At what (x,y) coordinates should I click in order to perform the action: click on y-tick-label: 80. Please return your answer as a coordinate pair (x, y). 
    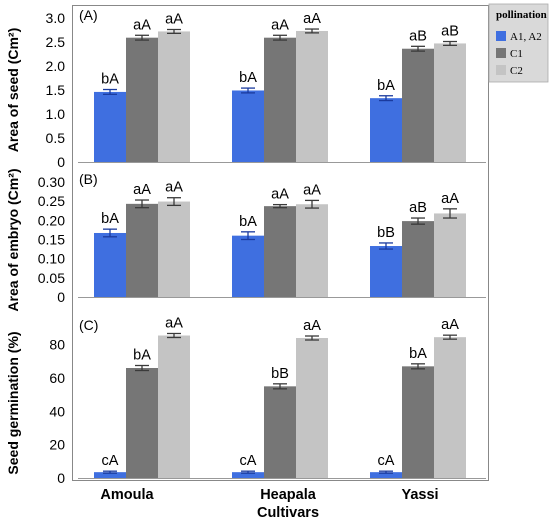
    Looking at the image, I should click on (57, 345).